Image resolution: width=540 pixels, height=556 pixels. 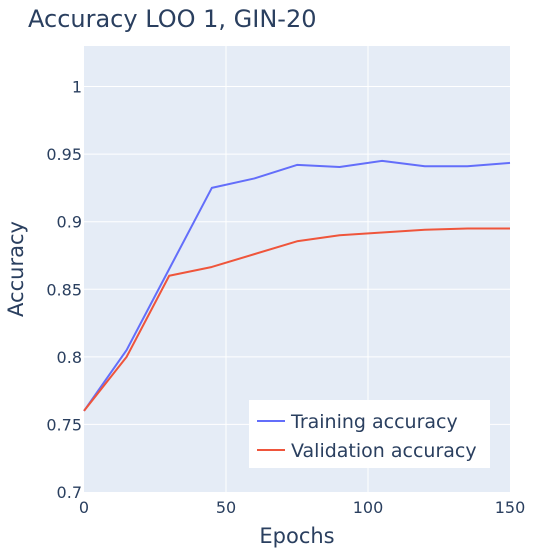 I want to click on y-tick-label: 0.8, so click(x=69, y=357).